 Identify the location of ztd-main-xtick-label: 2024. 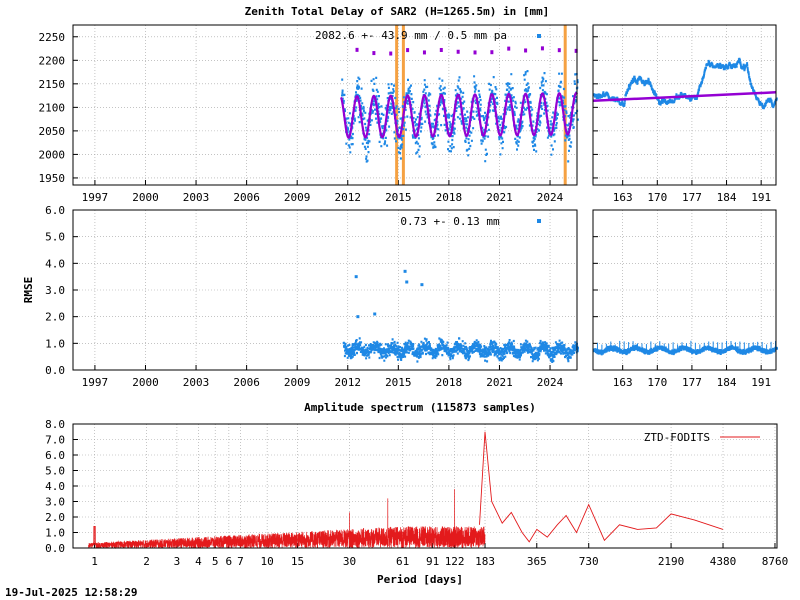
(550, 197).